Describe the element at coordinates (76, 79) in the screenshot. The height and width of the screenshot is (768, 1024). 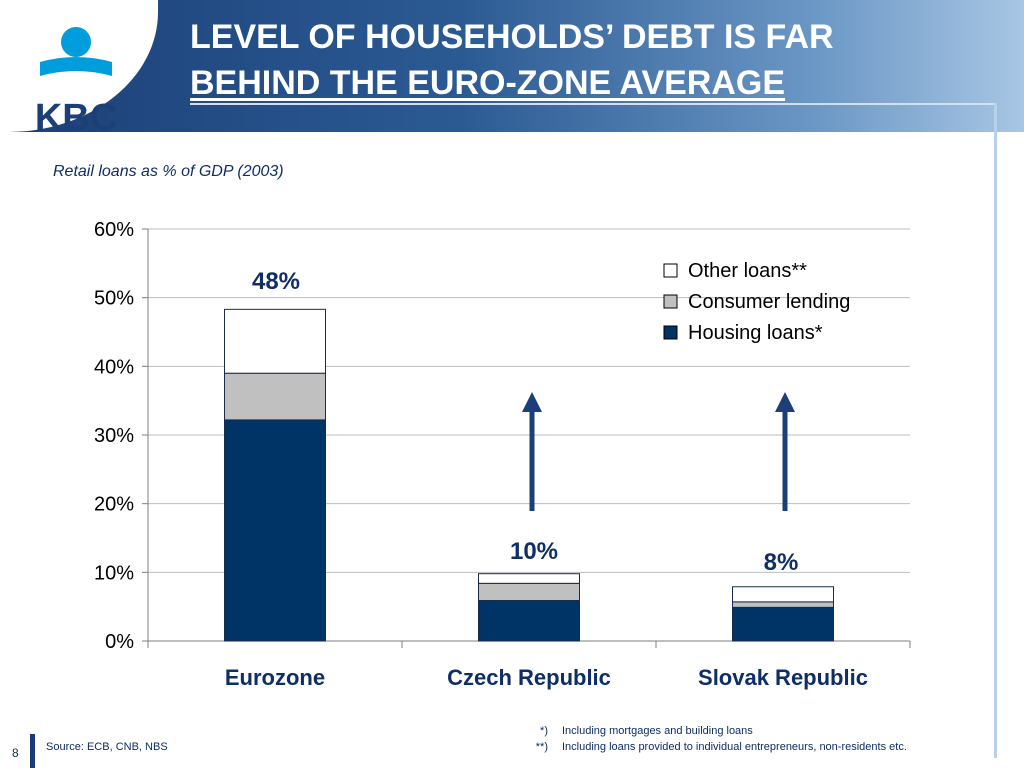
I see `kbc-logo-graphic: KBC` at that location.